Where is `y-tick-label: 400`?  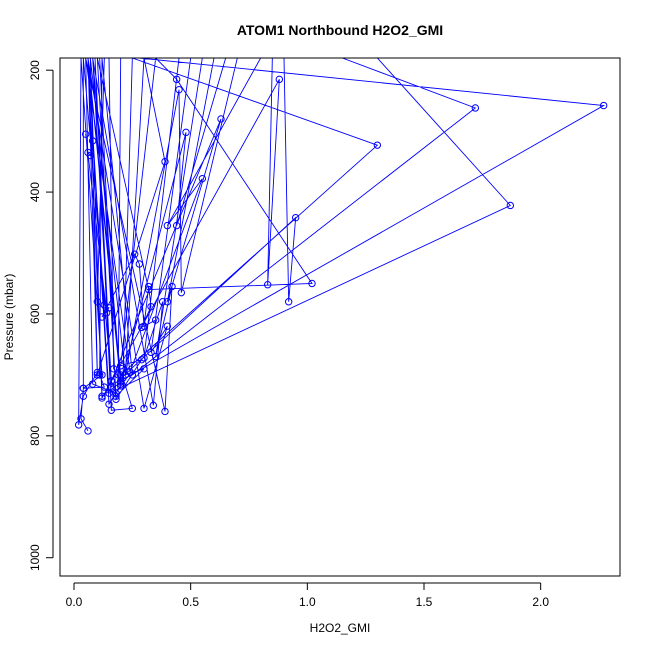 y-tick-label: 400 is located at coordinates (35, 192).